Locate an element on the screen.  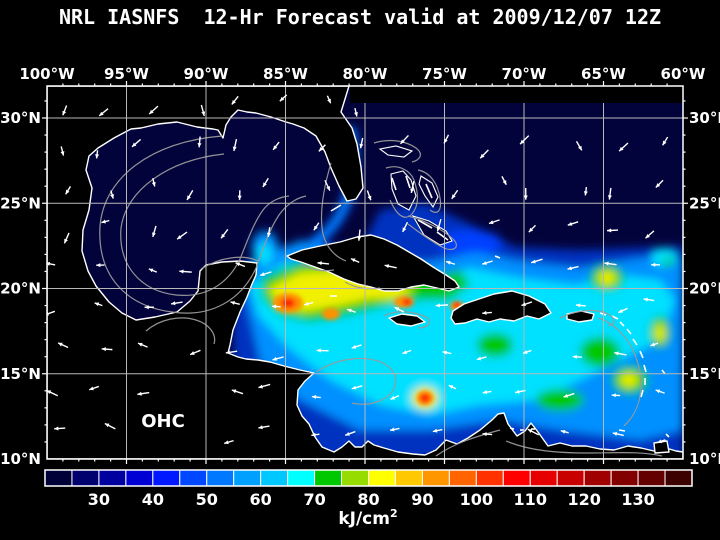
lat-tick-label-left: 20°N is located at coordinates (20, 289).